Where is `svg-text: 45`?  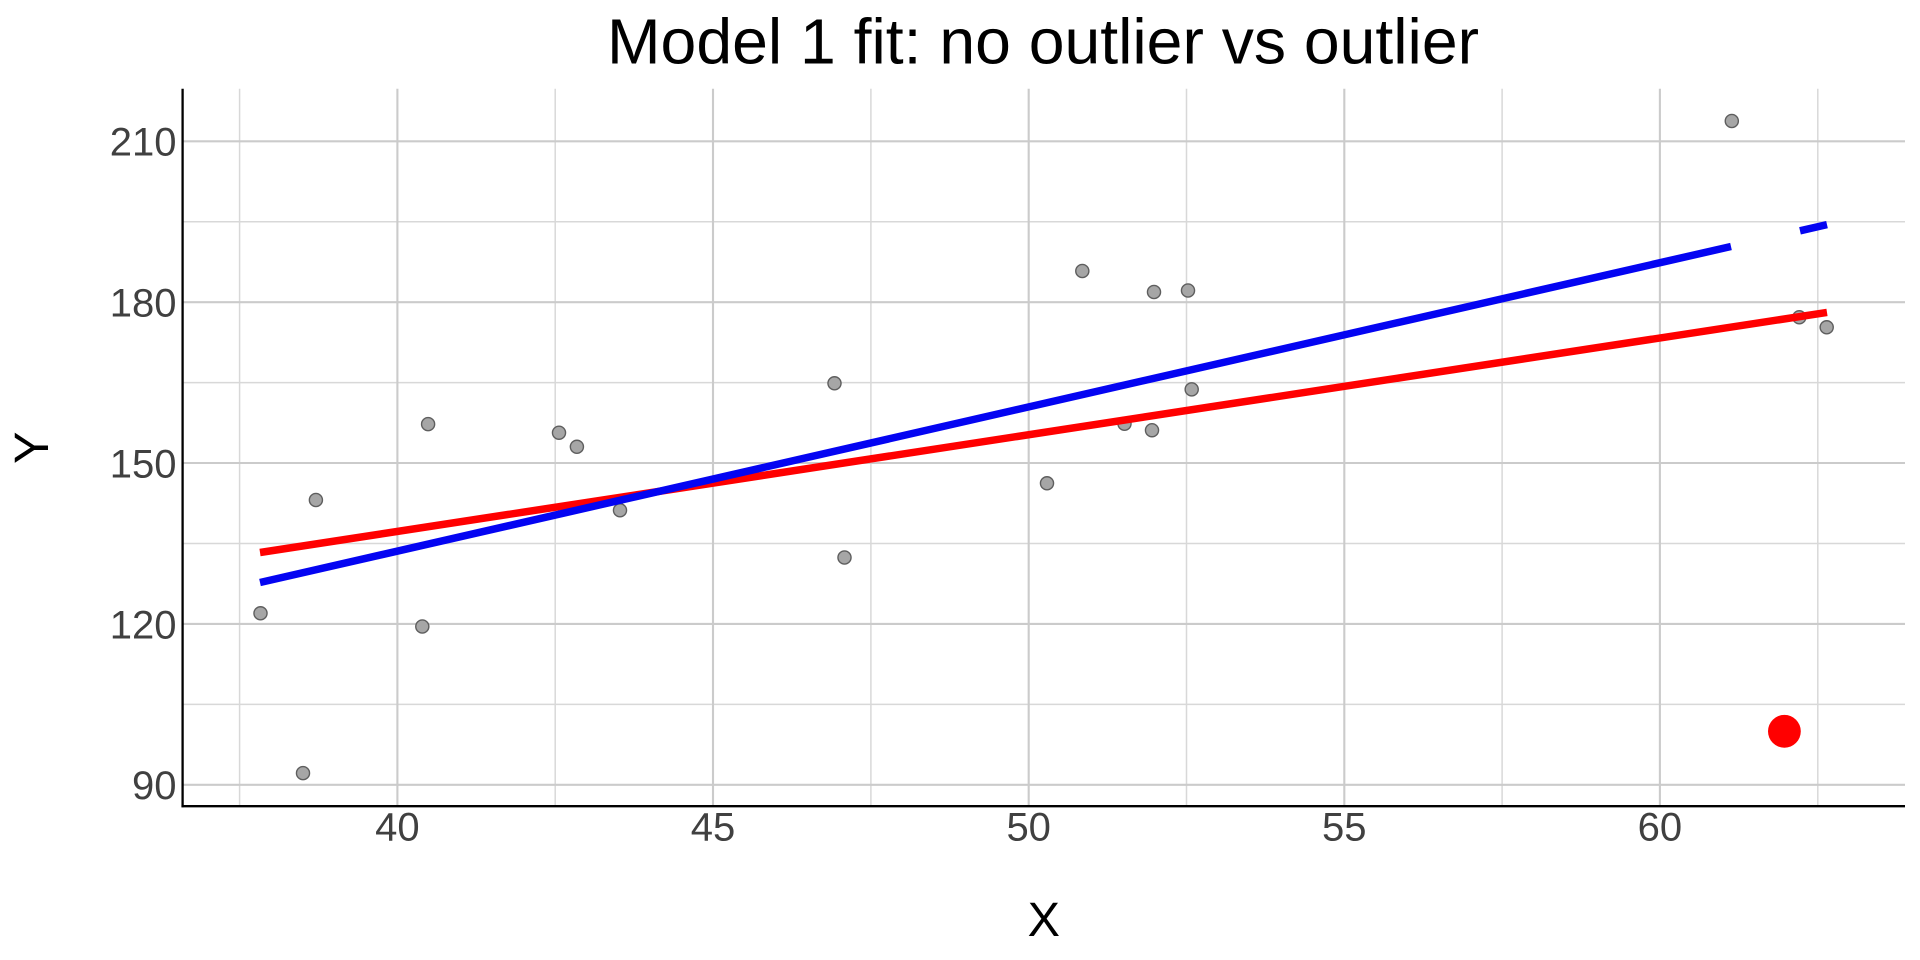
svg-text: 45 is located at coordinates (713, 828).